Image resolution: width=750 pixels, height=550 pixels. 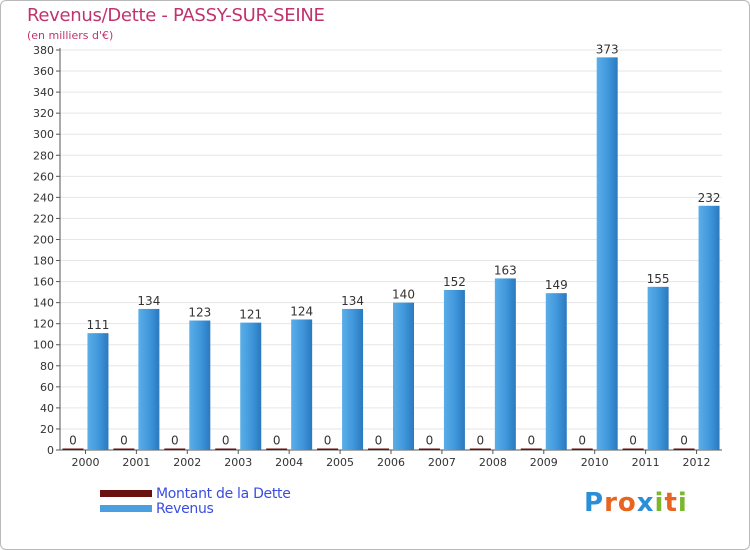 What do you see at coordinates (340, 462) in the screenshot?
I see `x-tick-label-2005: 2005` at bounding box center [340, 462].